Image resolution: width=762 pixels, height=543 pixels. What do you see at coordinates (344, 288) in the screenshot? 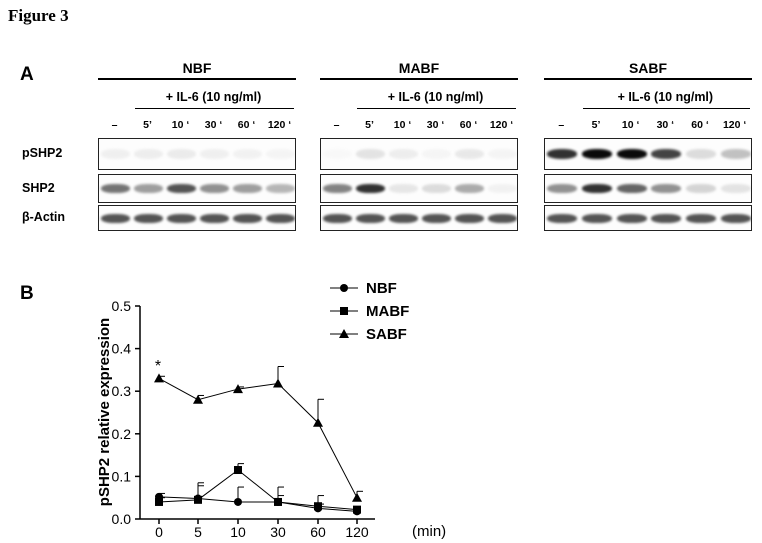
I see `legend-marker-nbf` at bounding box center [344, 288].